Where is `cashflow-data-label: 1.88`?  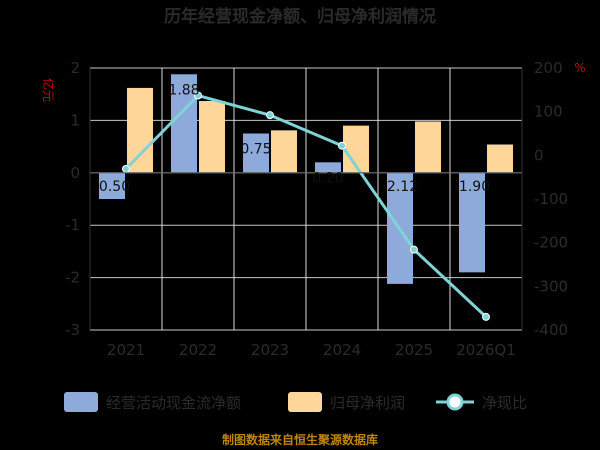 cashflow-data-label: 1.88 is located at coordinates (183, 90).